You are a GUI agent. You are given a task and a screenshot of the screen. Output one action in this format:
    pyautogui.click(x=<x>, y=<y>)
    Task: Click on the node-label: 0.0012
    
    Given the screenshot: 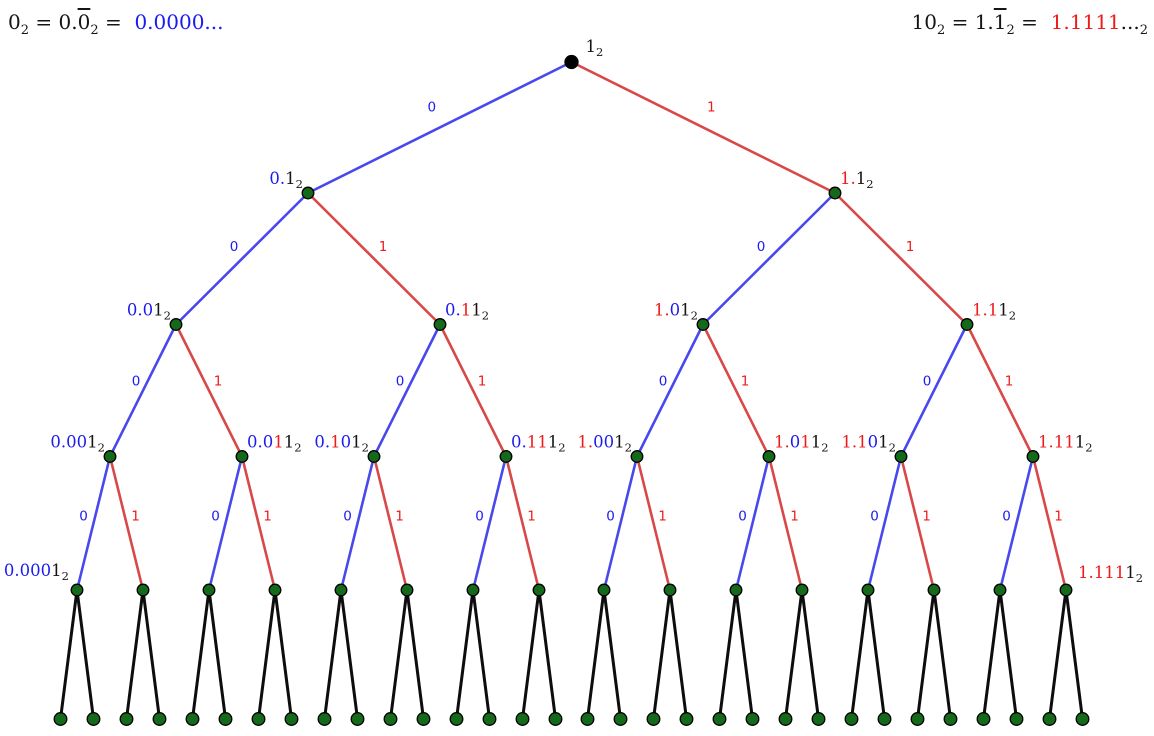 What is the action you would take?
    pyautogui.click(x=77, y=444)
    